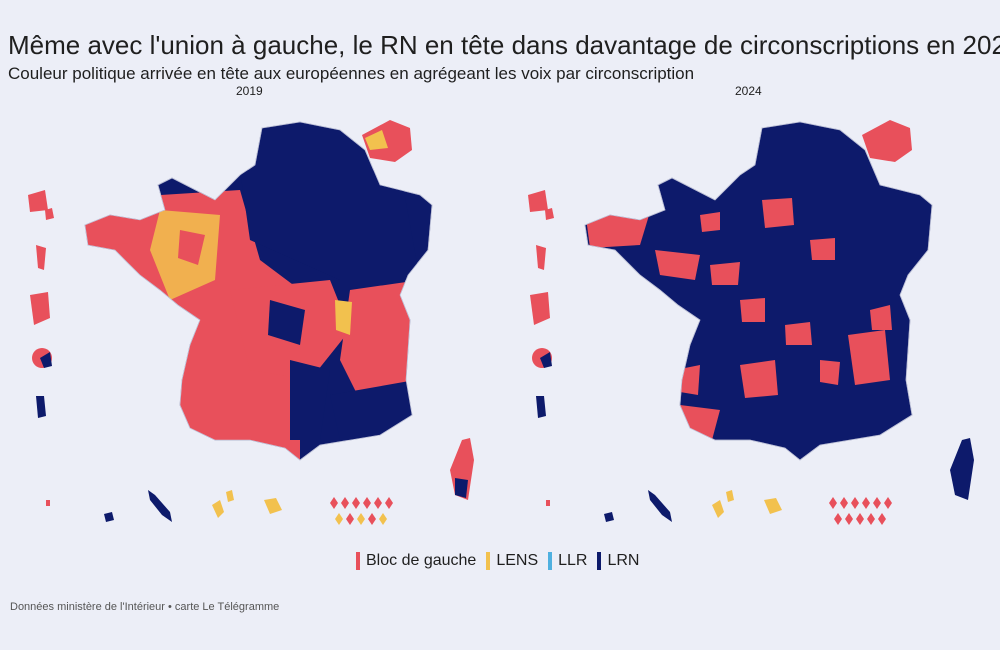 Image resolution: width=1000 pixels, height=650 pixels. Describe the element at coordinates (687, 380) in the screenshot. I see `region-gauche-bordeaux-2024` at that location.